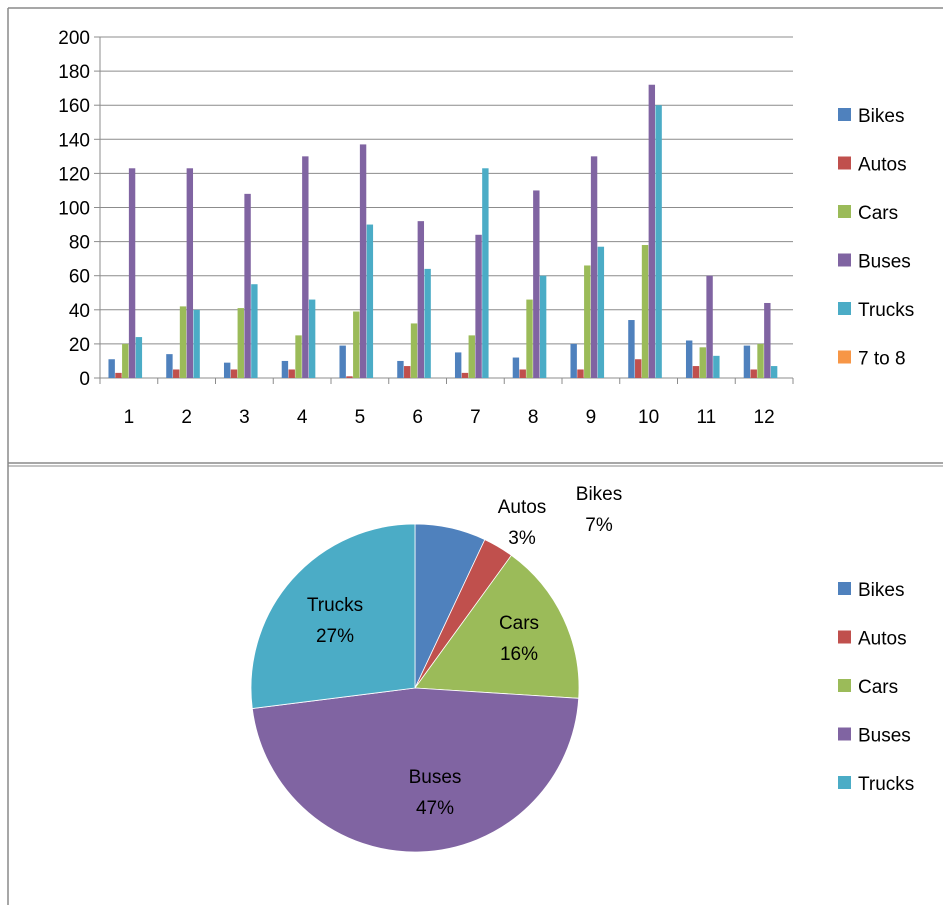 The width and height of the screenshot is (943, 905). What do you see at coordinates (435, 808) in the screenshot?
I see `pie-label-percent: 47%` at bounding box center [435, 808].